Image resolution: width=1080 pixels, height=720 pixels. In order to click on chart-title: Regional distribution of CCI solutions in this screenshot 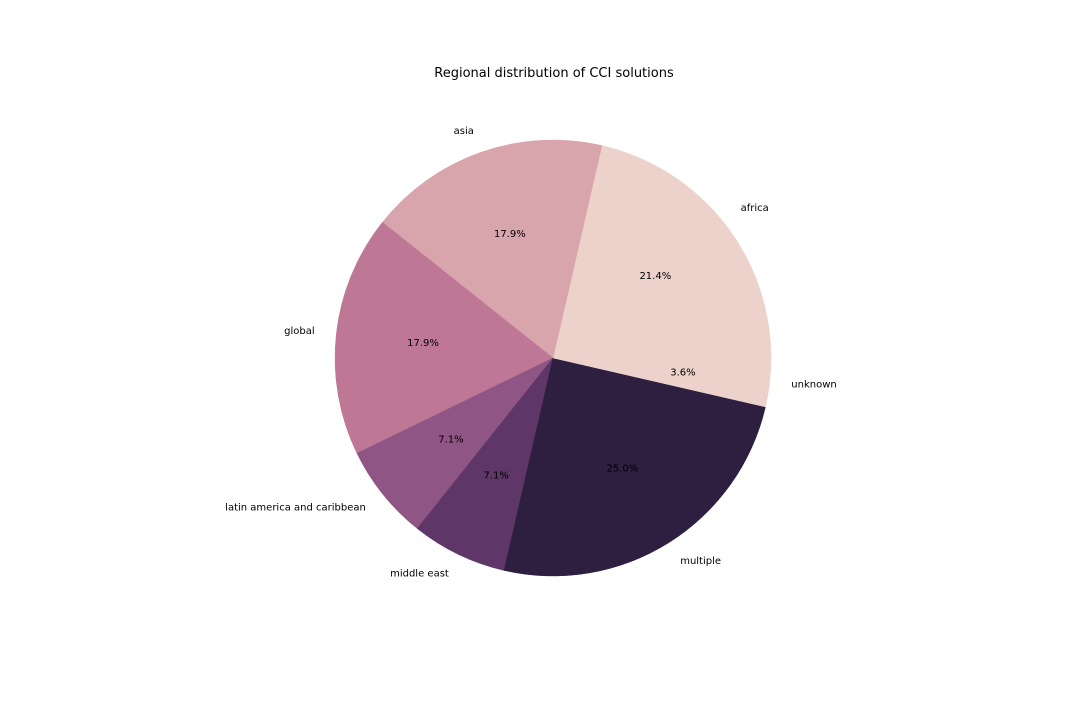, I will do `click(554, 73)`.